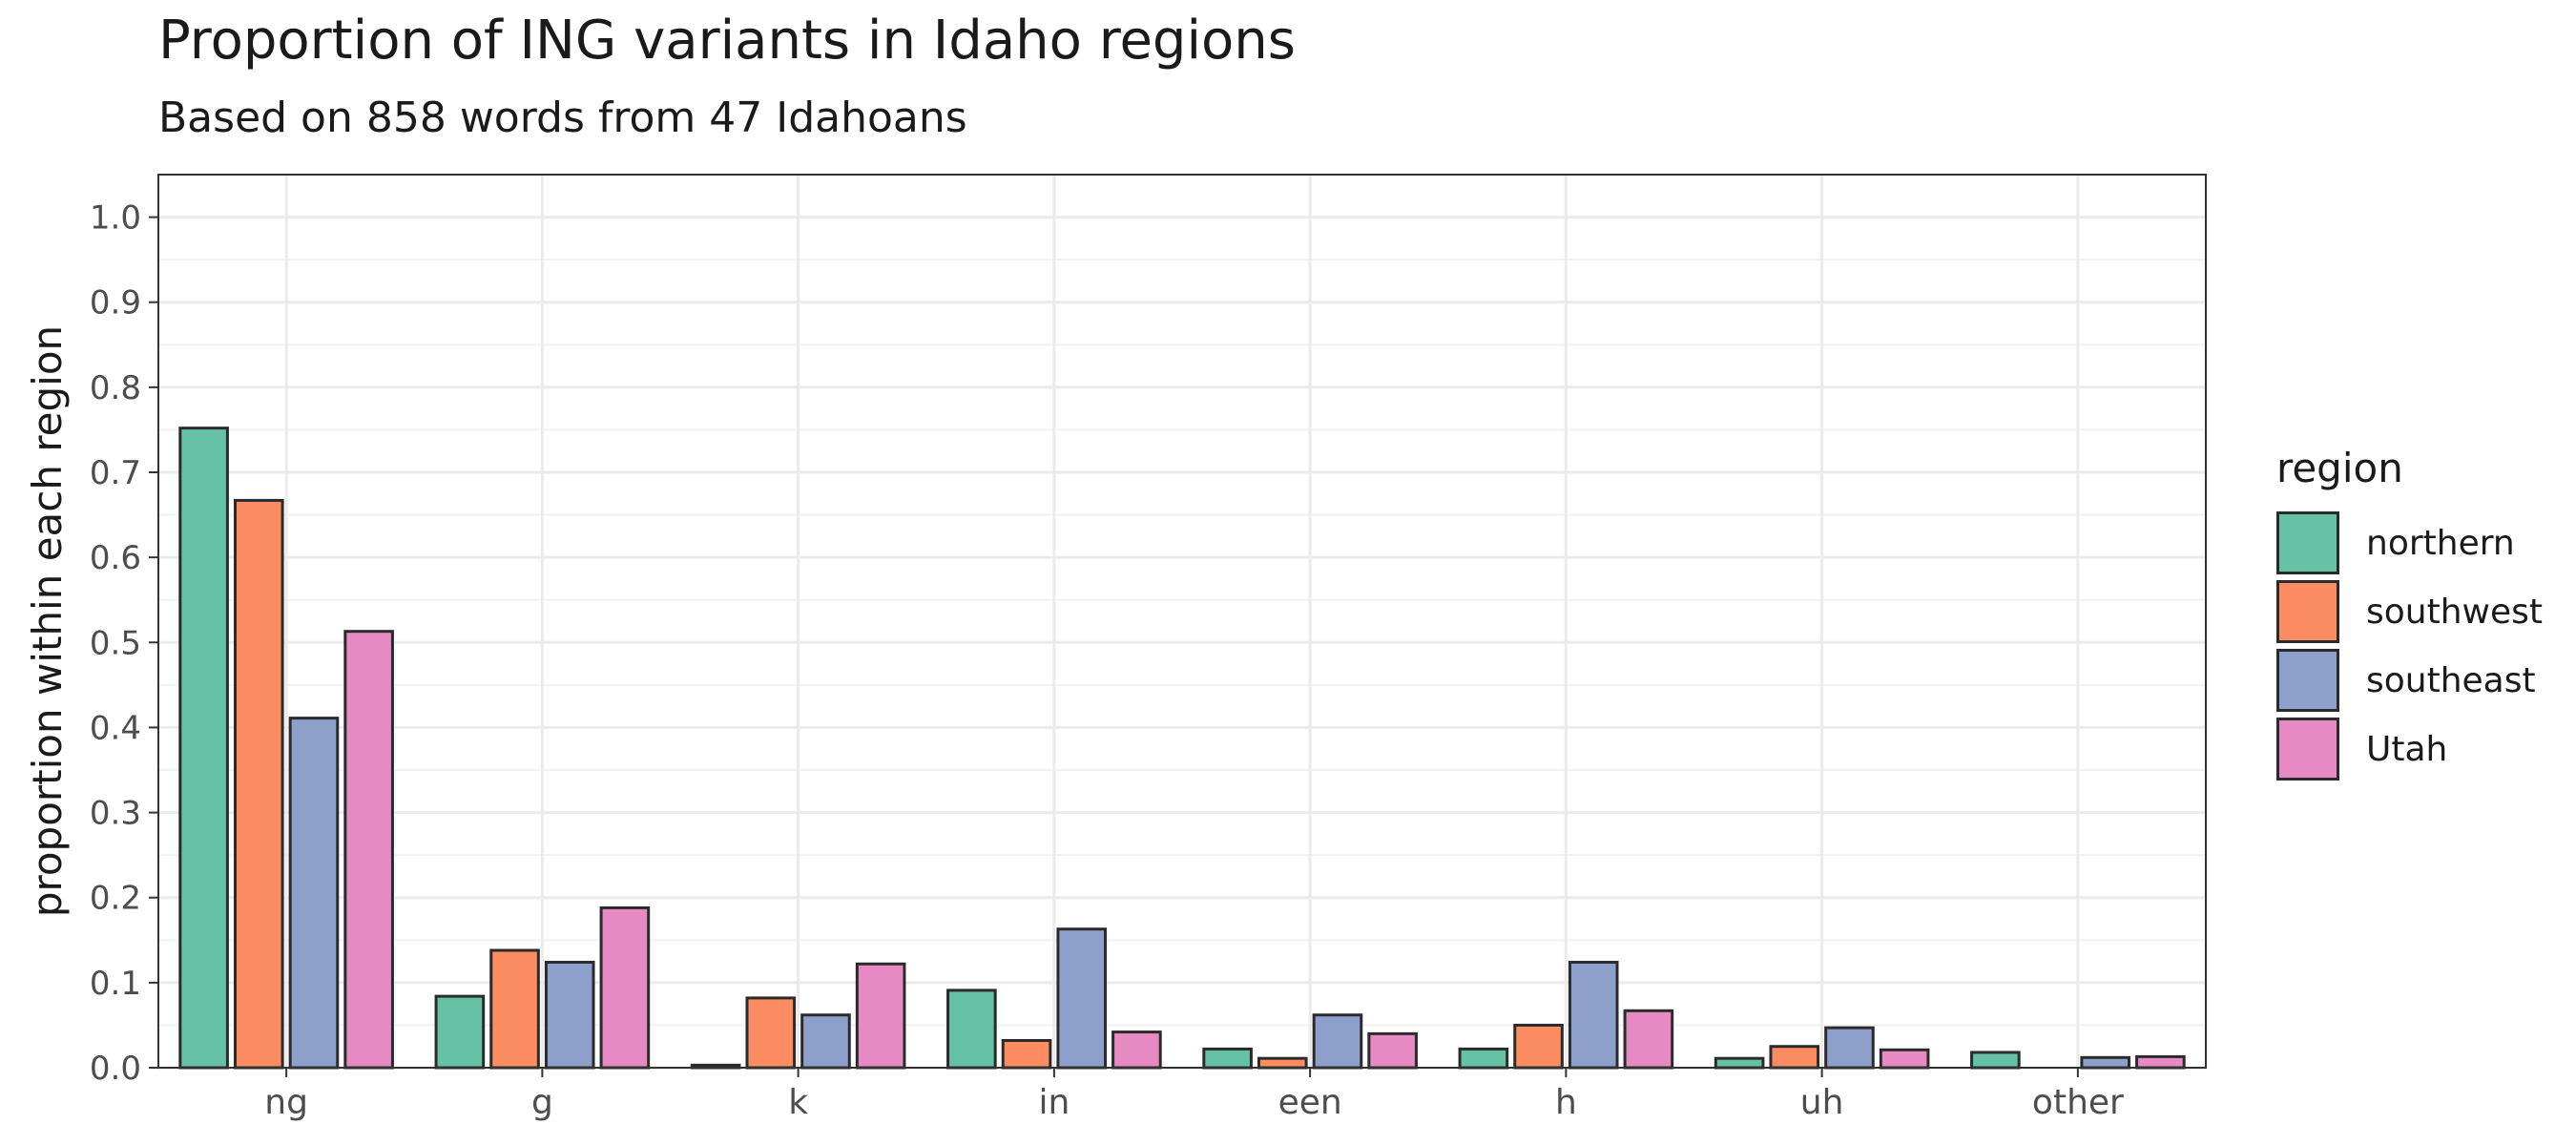 This screenshot has width=2576, height=1145. Describe the element at coordinates (2160, 1062) in the screenshot. I see `bar-utah-other` at that location.